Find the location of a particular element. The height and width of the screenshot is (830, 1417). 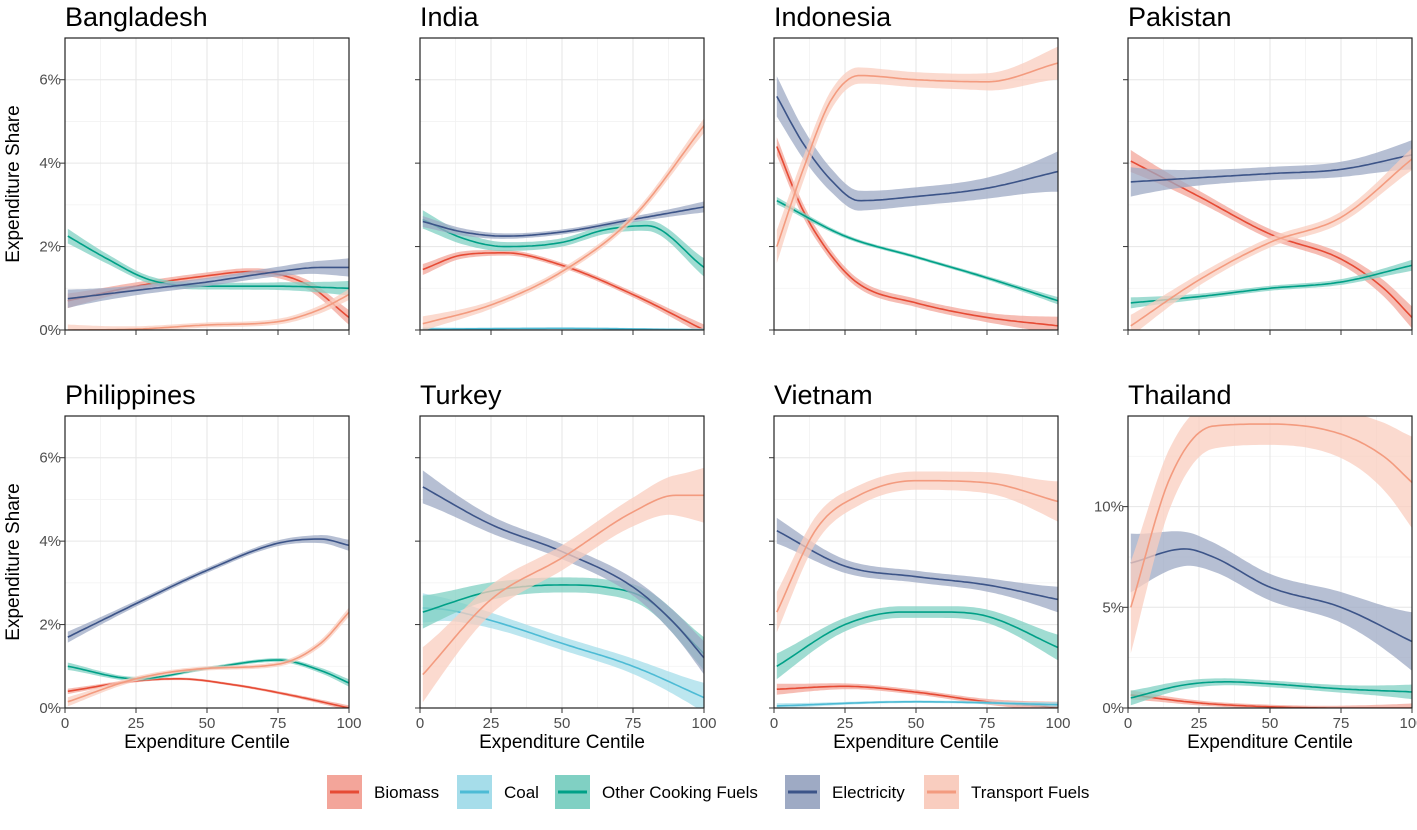

y-axis-title-bangladesh: Expenditure Share is located at coordinates (13, 183).